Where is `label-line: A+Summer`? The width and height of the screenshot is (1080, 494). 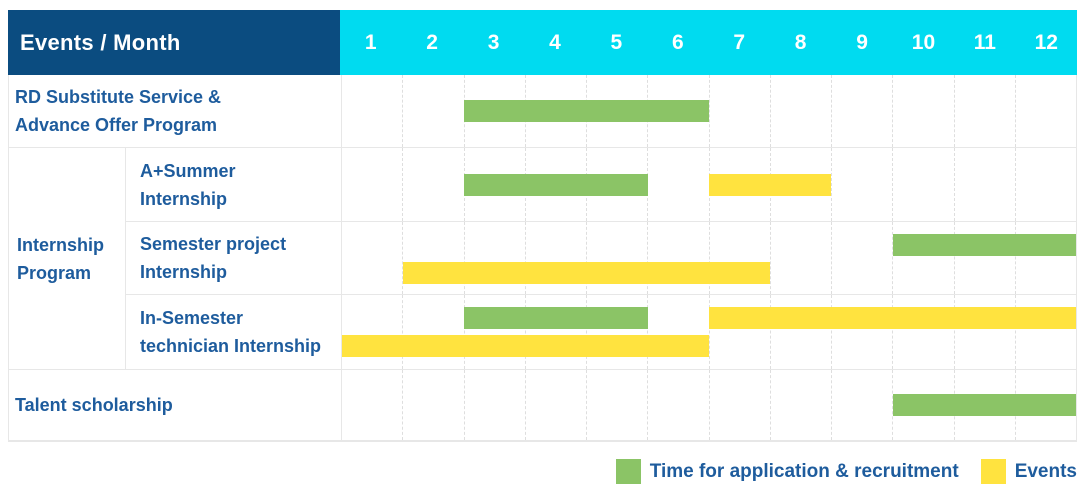
label-line: A+Summer is located at coordinates (188, 170).